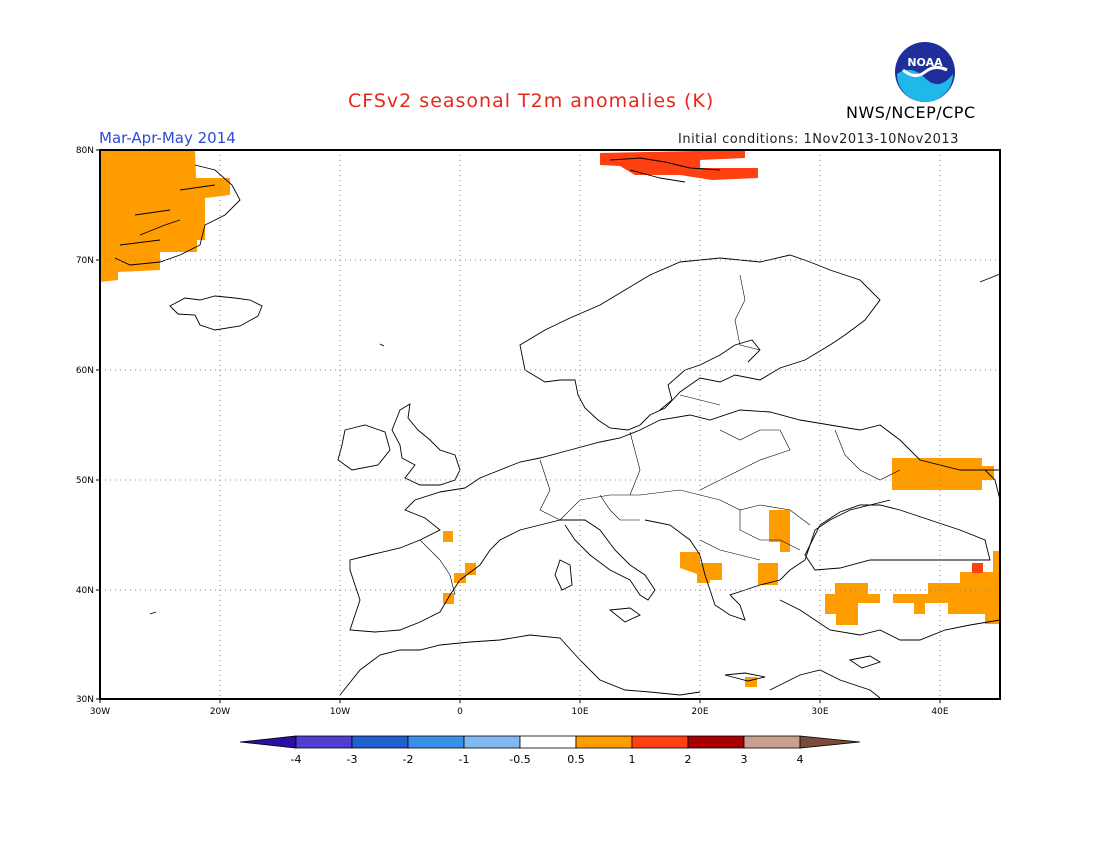 Image resolution: width=1100 pixels, height=850 pixels. What do you see at coordinates (744, 759) in the screenshot?
I see `colorbar-label: 3` at bounding box center [744, 759].